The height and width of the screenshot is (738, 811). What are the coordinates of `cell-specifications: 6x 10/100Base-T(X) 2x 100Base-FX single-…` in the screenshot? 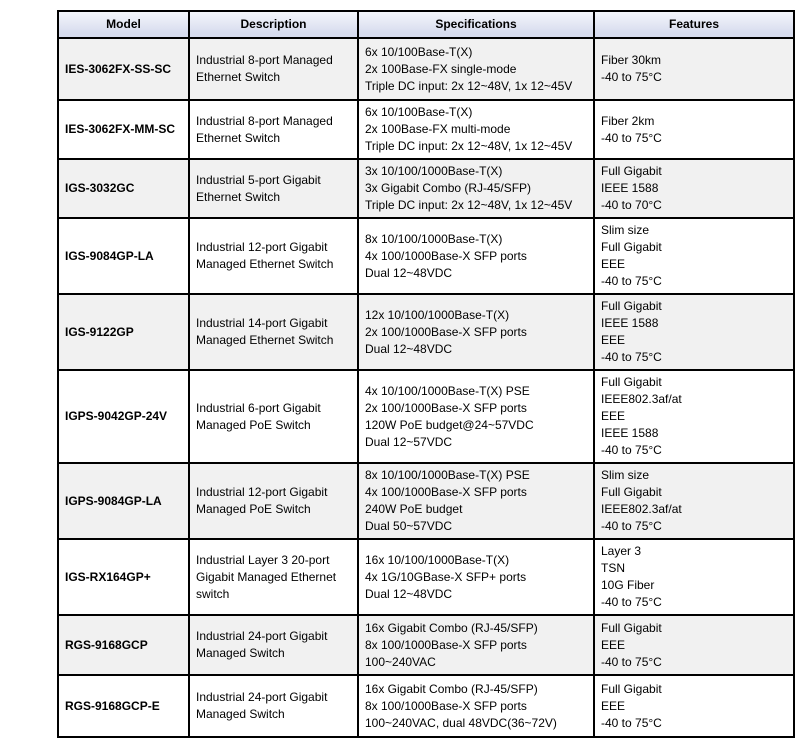 It's located at (476, 69).